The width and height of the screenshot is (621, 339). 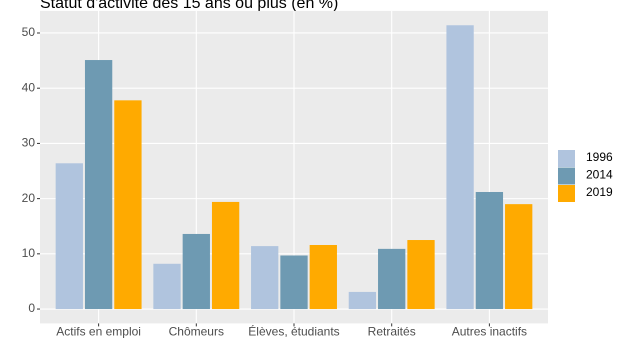 I want to click on x-tick-label: Actifs en emploi, so click(x=98, y=332).